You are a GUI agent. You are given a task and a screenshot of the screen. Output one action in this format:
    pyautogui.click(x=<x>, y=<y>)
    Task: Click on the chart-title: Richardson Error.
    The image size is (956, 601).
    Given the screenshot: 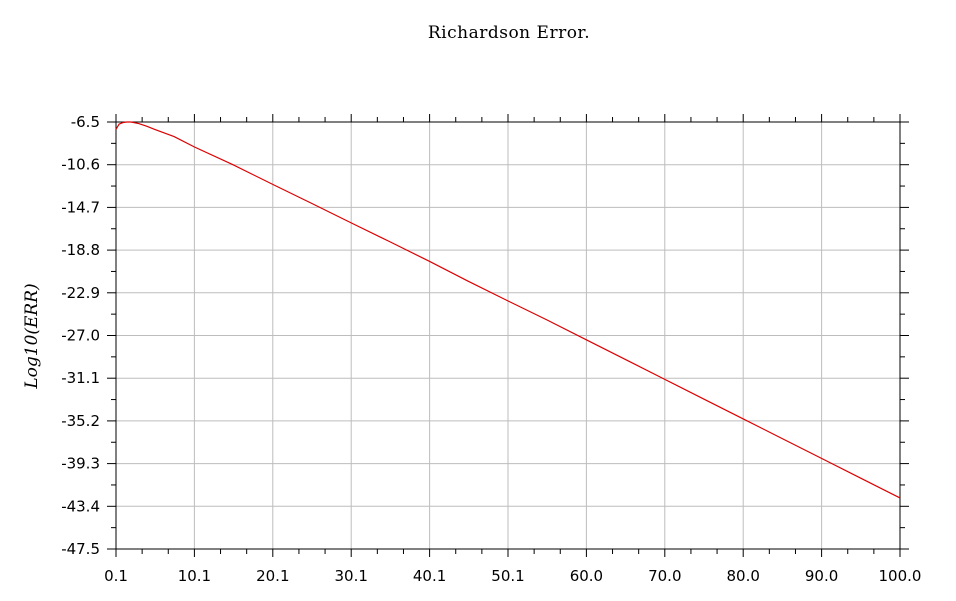 What is the action you would take?
    pyautogui.click(x=509, y=33)
    